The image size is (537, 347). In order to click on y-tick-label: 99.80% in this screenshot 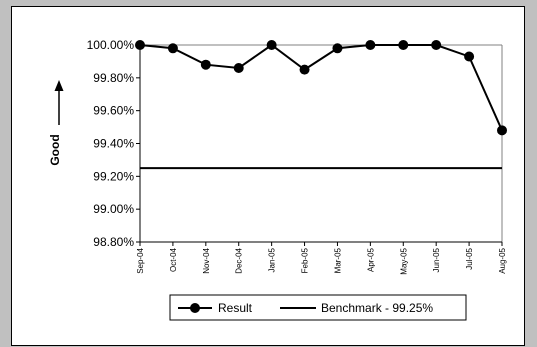, I will do `click(113, 78)`.